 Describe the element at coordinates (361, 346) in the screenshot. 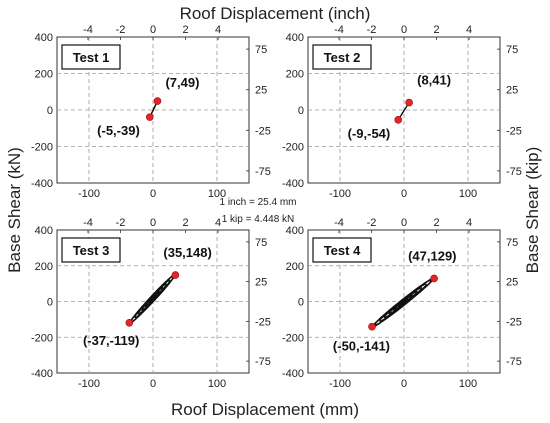

I see `peak-label-negative: (-50,-141)` at that location.